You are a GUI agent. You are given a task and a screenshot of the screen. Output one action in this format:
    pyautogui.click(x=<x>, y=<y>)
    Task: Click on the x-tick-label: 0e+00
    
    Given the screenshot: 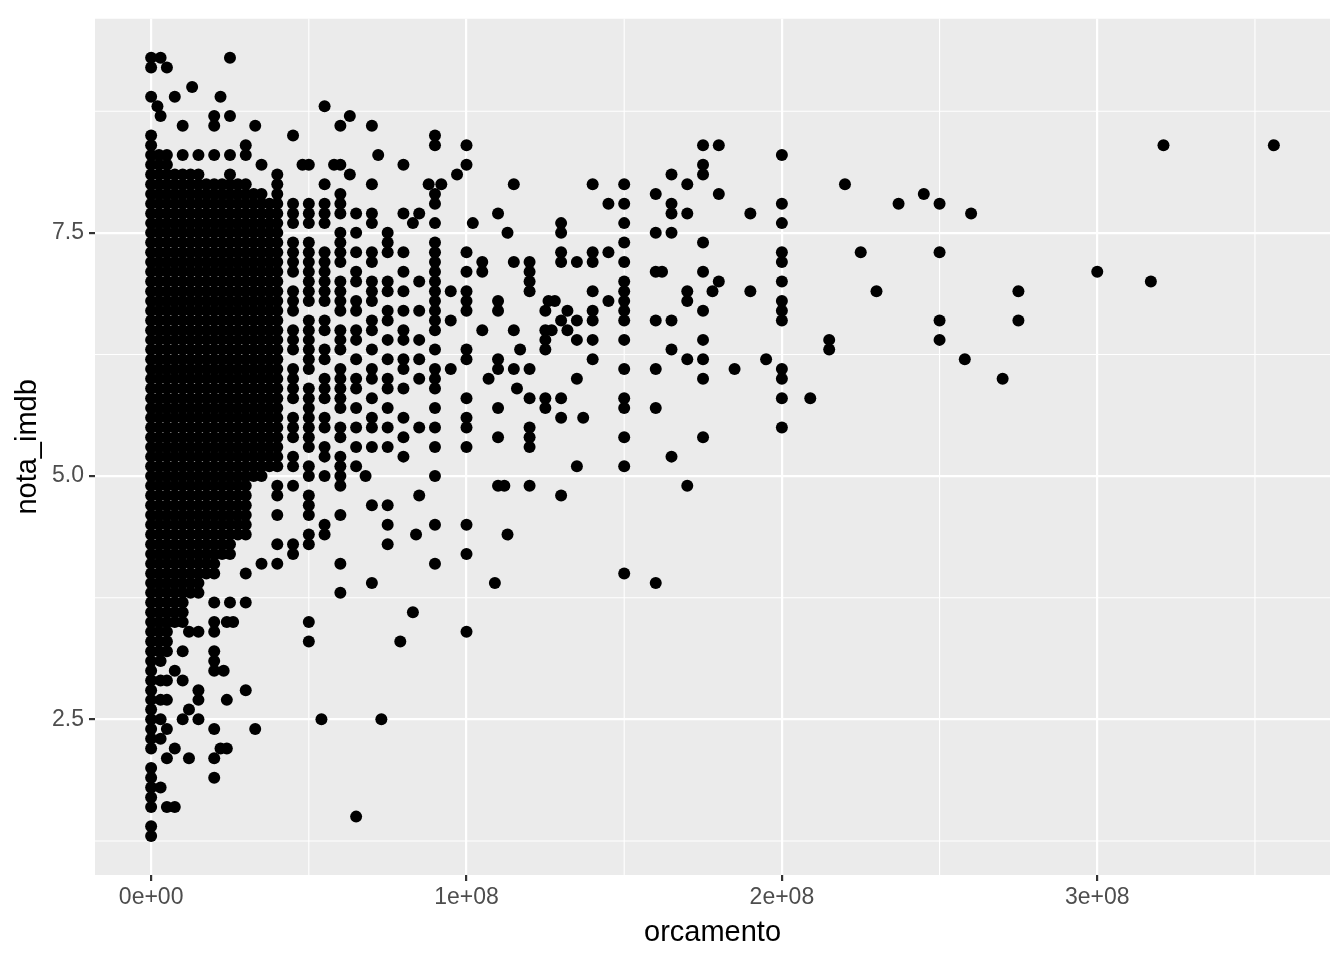 What is the action you would take?
    pyautogui.click(x=151, y=896)
    